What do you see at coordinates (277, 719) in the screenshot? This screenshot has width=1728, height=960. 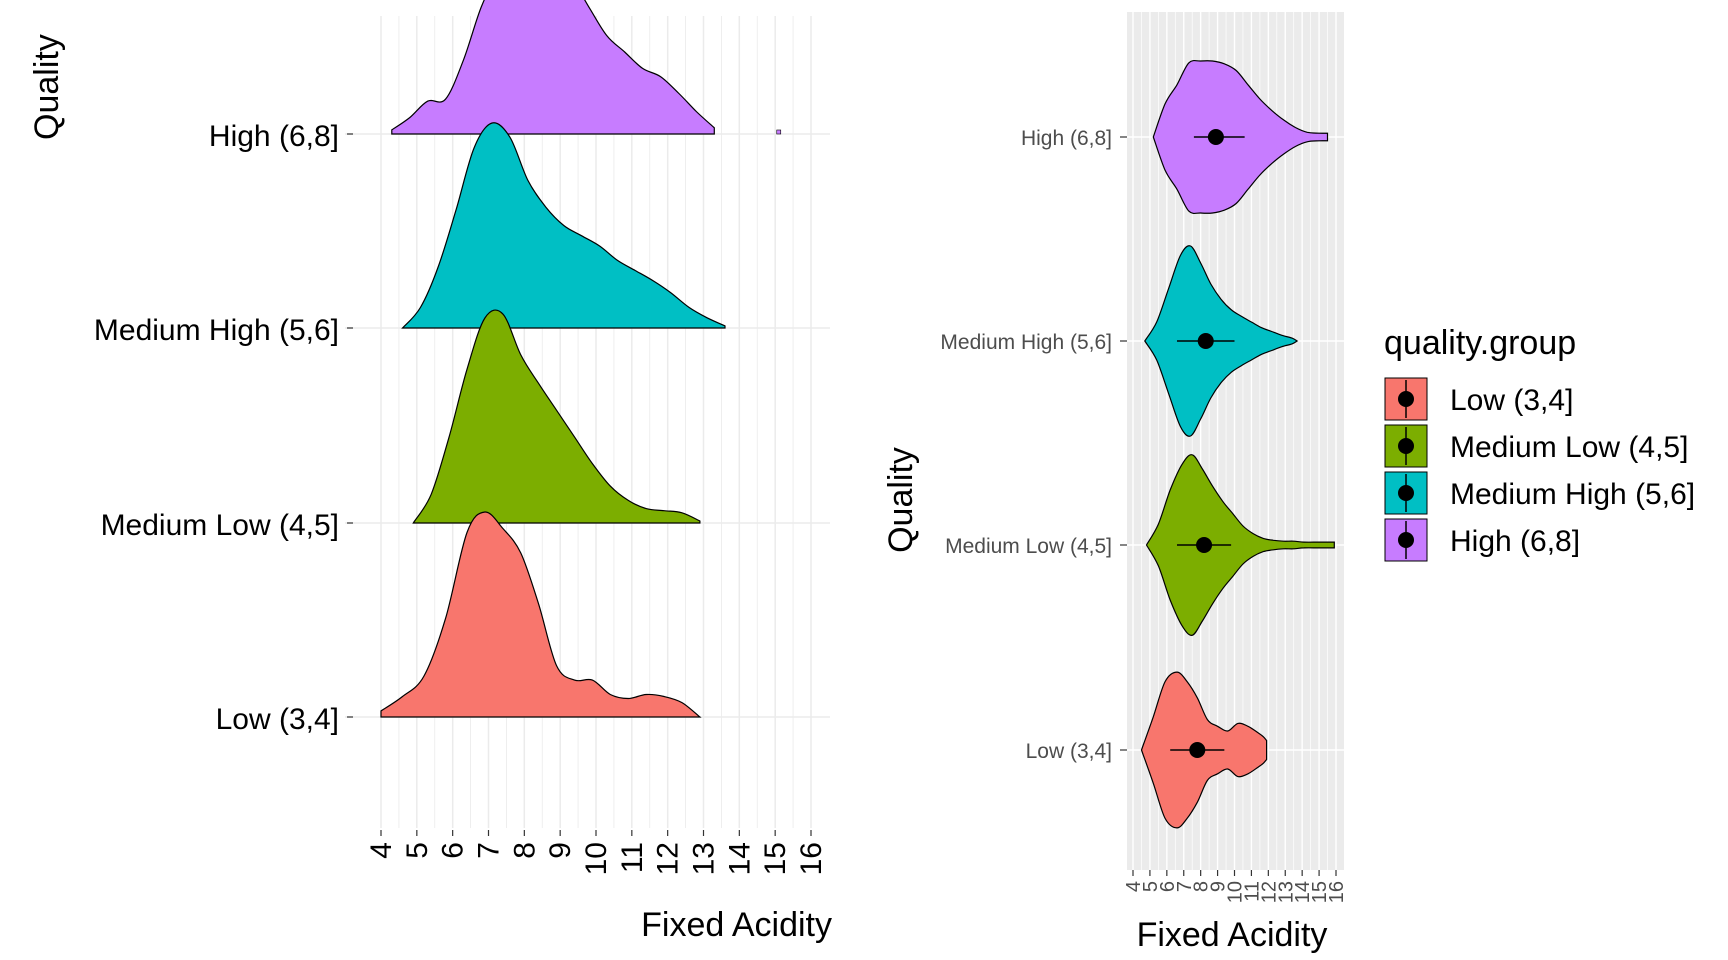 I see `y-tick-label: Low (3,4]` at bounding box center [277, 719].